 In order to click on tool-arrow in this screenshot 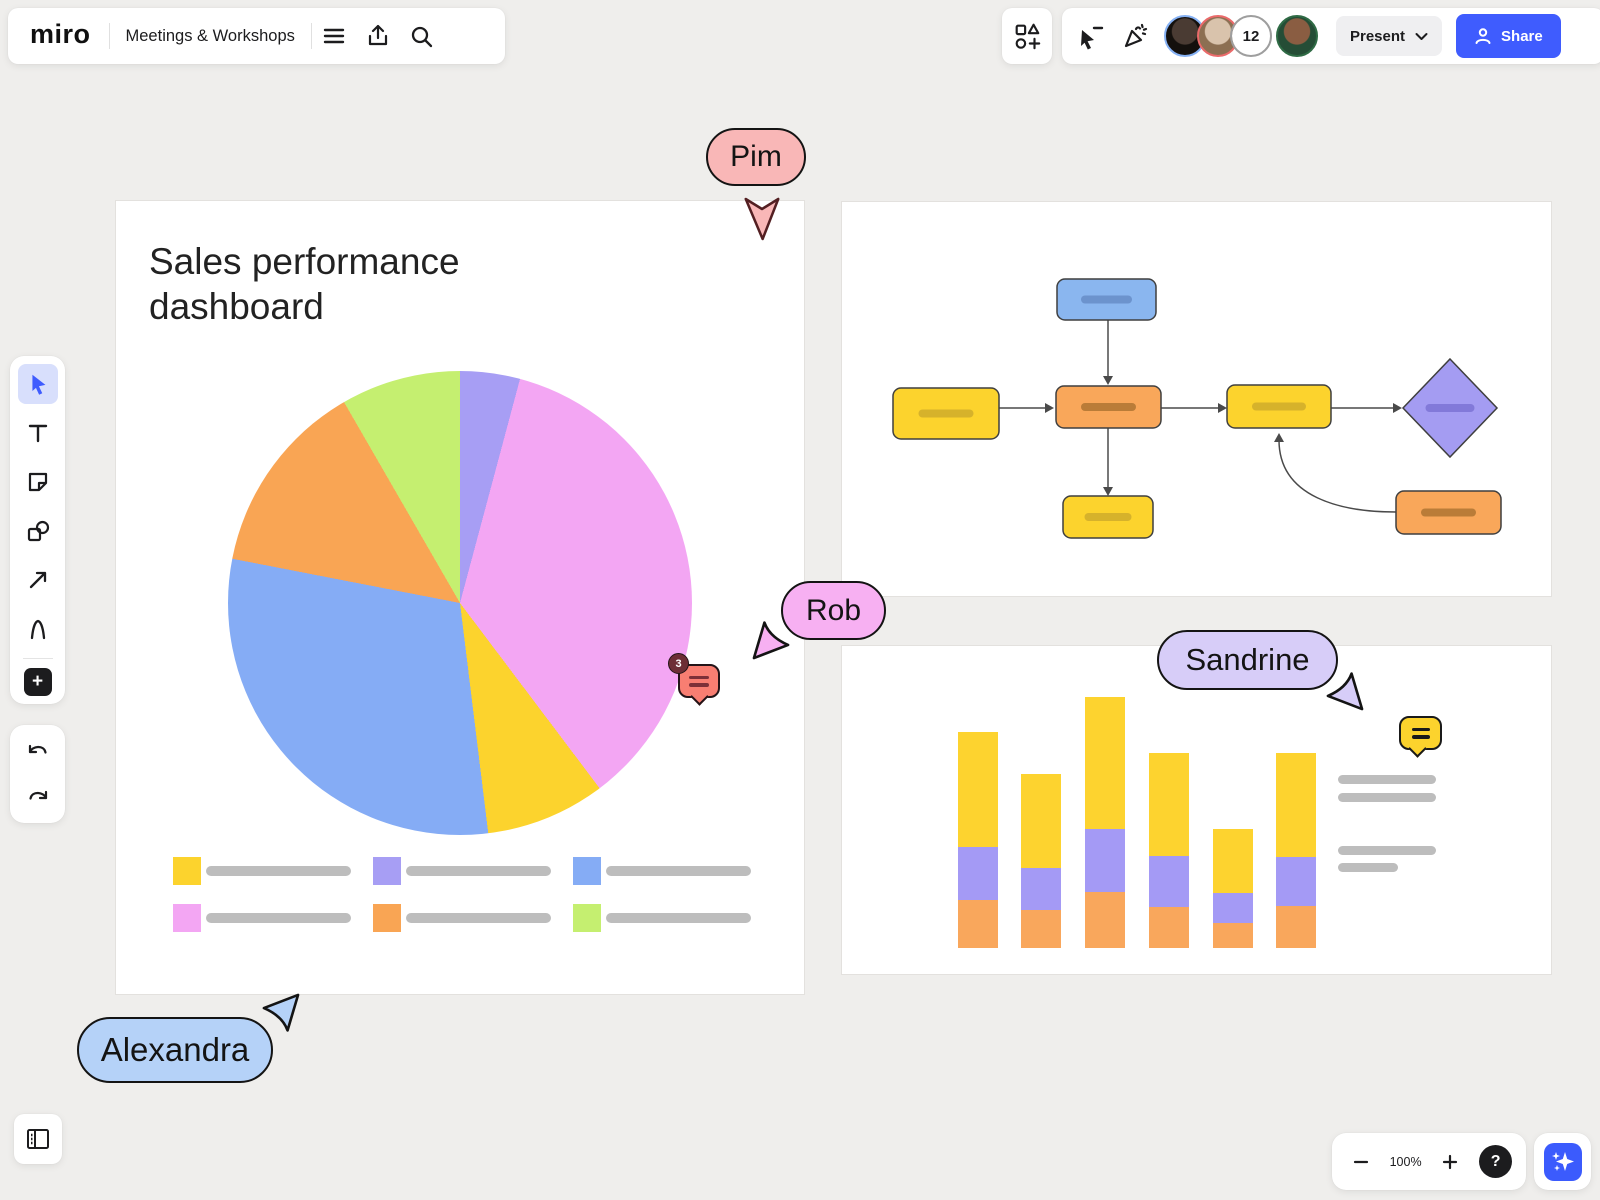, I will do `click(38, 580)`.